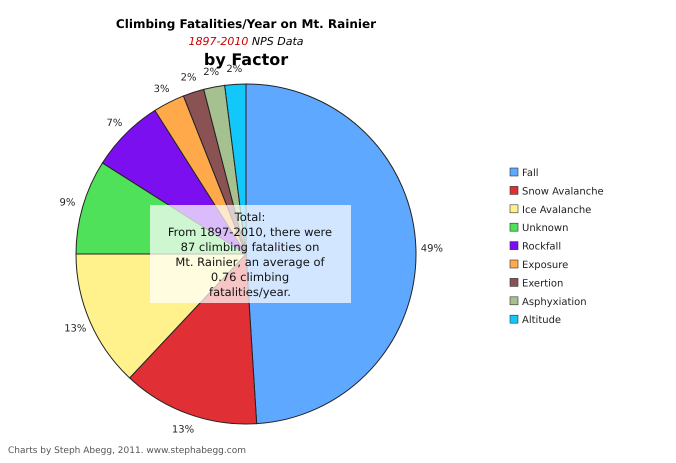  What do you see at coordinates (530, 173) in the screenshot?
I see `legend-label: Fall` at bounding box center [530, 173].